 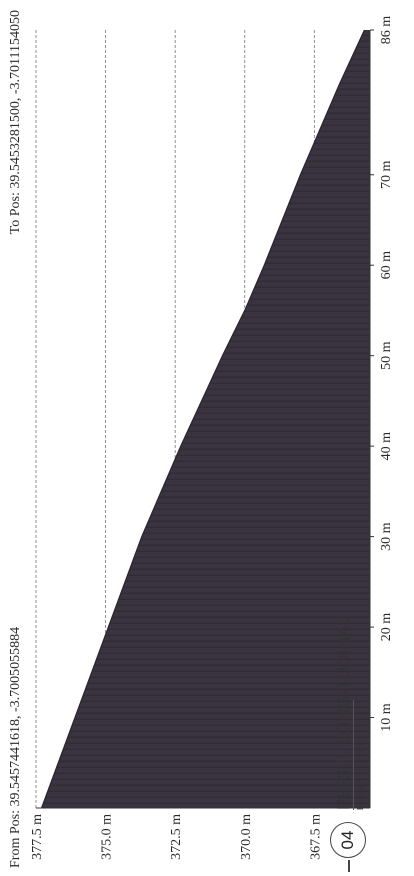 What do you see at coordinates (176, 837) in the screenshot?
I see `y-tick-label: 372.5 m` at bounding box center [176, 837].